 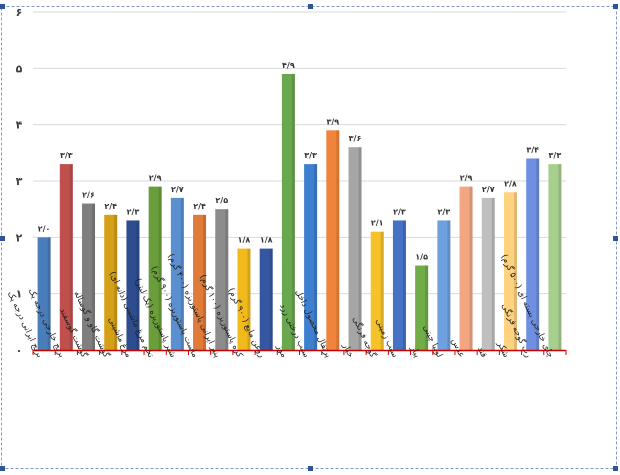 What do you see at coordinates (88, 195) in the screenshot?
I see `data-label: ۲/۶` at bounding box center [88, 195].